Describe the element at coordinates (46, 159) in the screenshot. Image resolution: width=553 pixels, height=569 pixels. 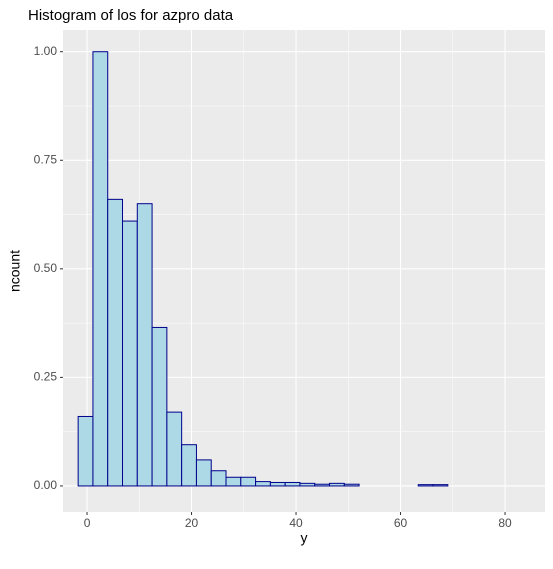
I see `y-tick-label: 0.75` at that location.